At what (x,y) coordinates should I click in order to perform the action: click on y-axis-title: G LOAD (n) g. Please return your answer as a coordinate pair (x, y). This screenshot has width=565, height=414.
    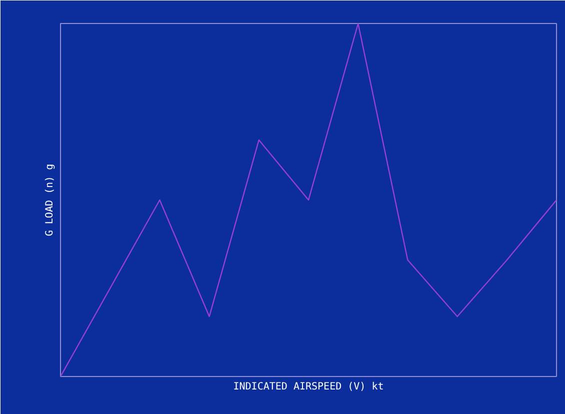
    Looking at the image, I should click on (50, 200).